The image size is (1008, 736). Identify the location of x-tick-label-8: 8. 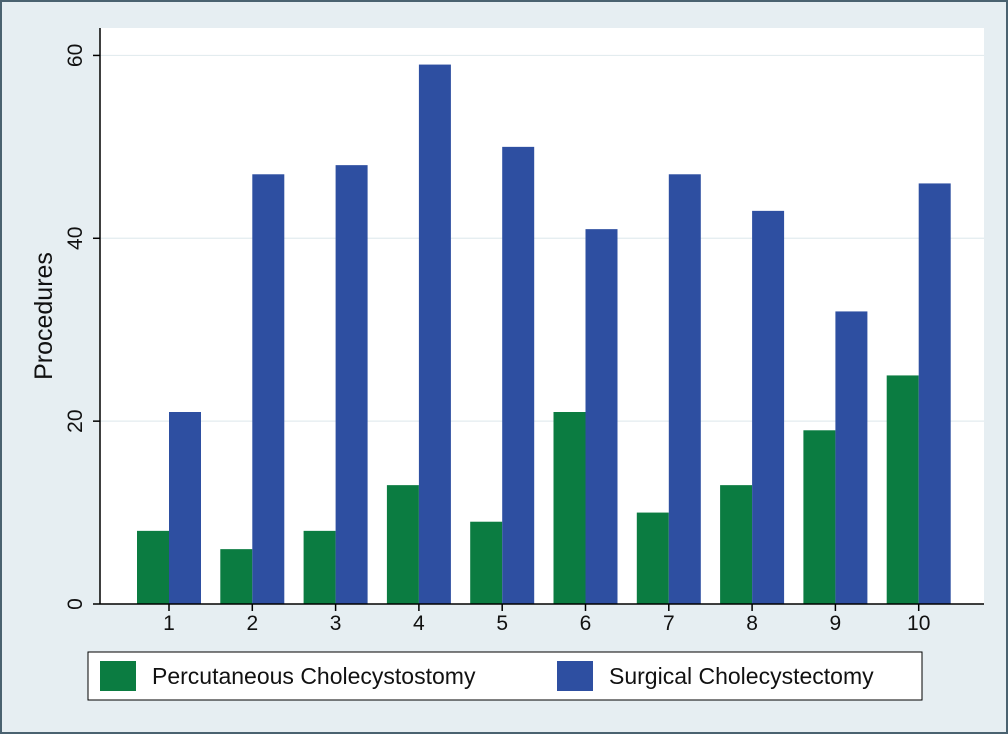
(752, 623).